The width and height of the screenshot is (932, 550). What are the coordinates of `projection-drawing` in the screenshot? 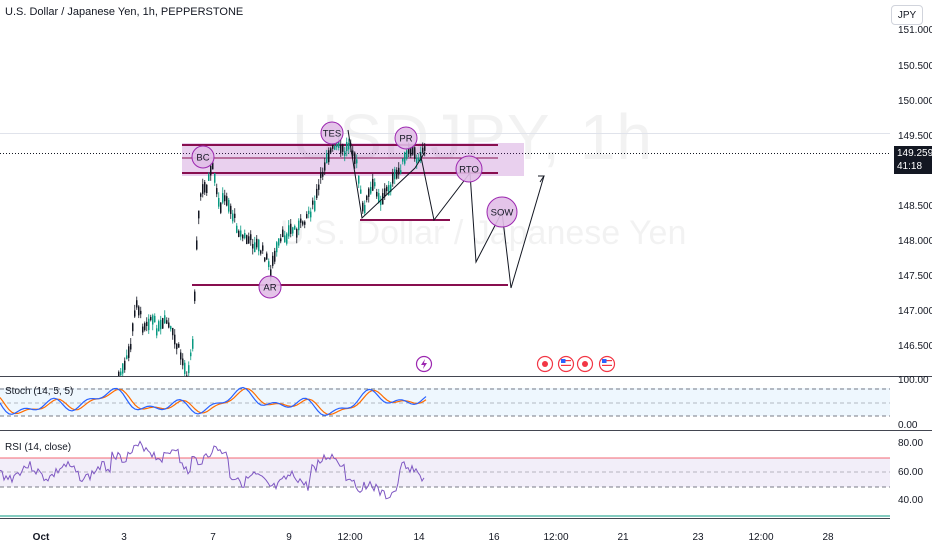 It's located at (446, 209).